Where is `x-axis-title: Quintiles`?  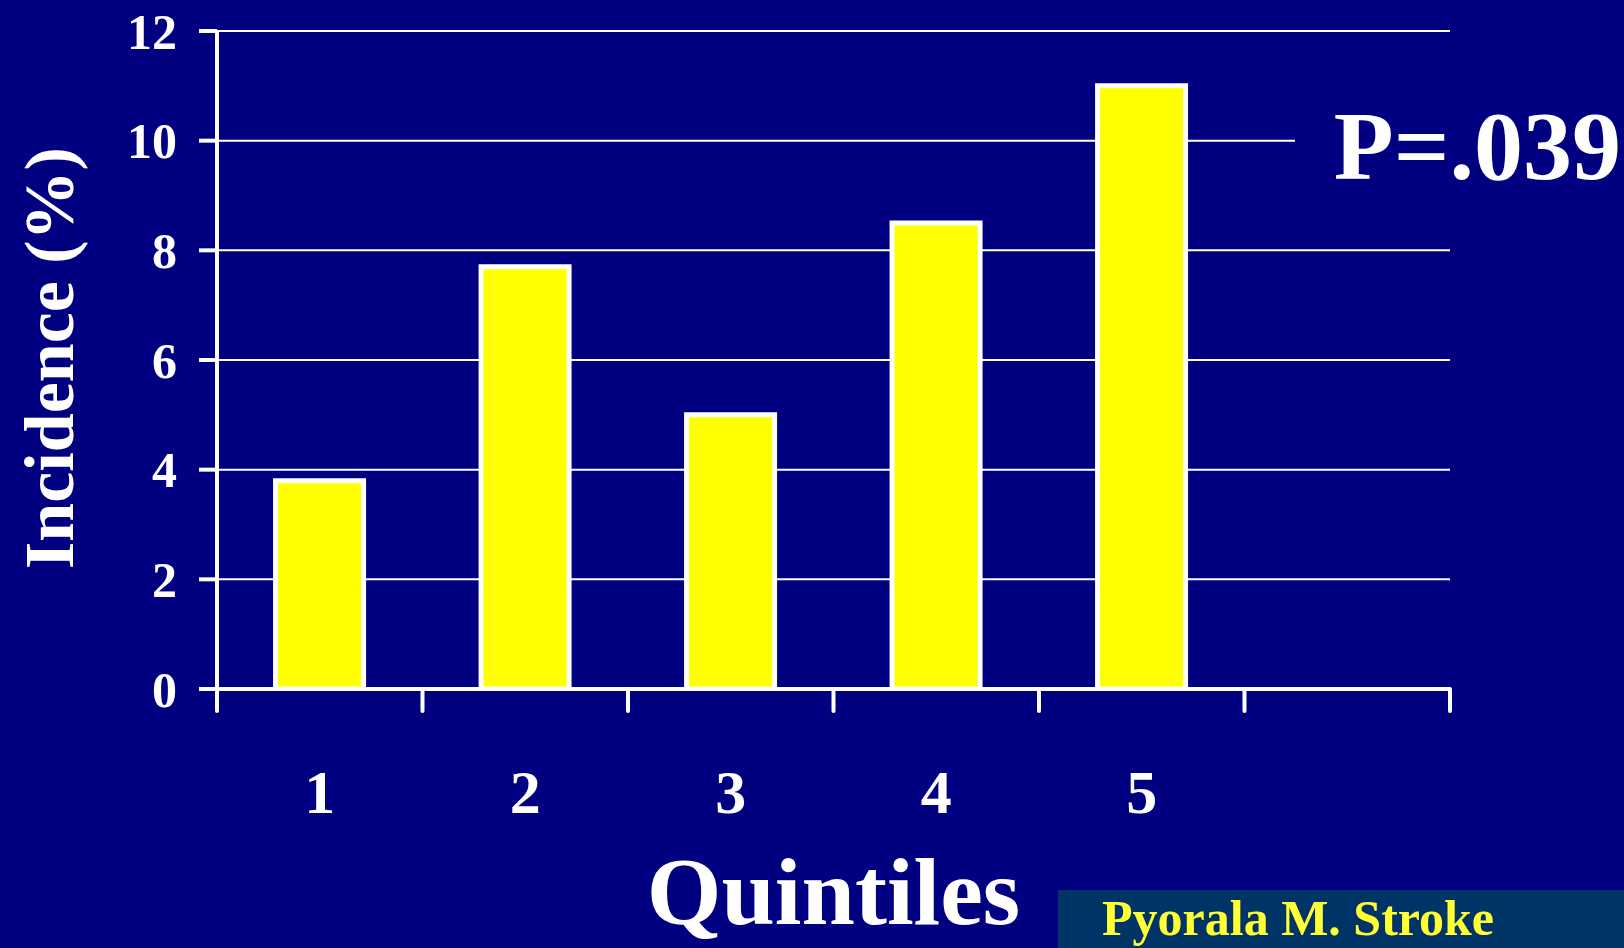
x-axis-title: Quintiles is located at coordinates (833, 891).